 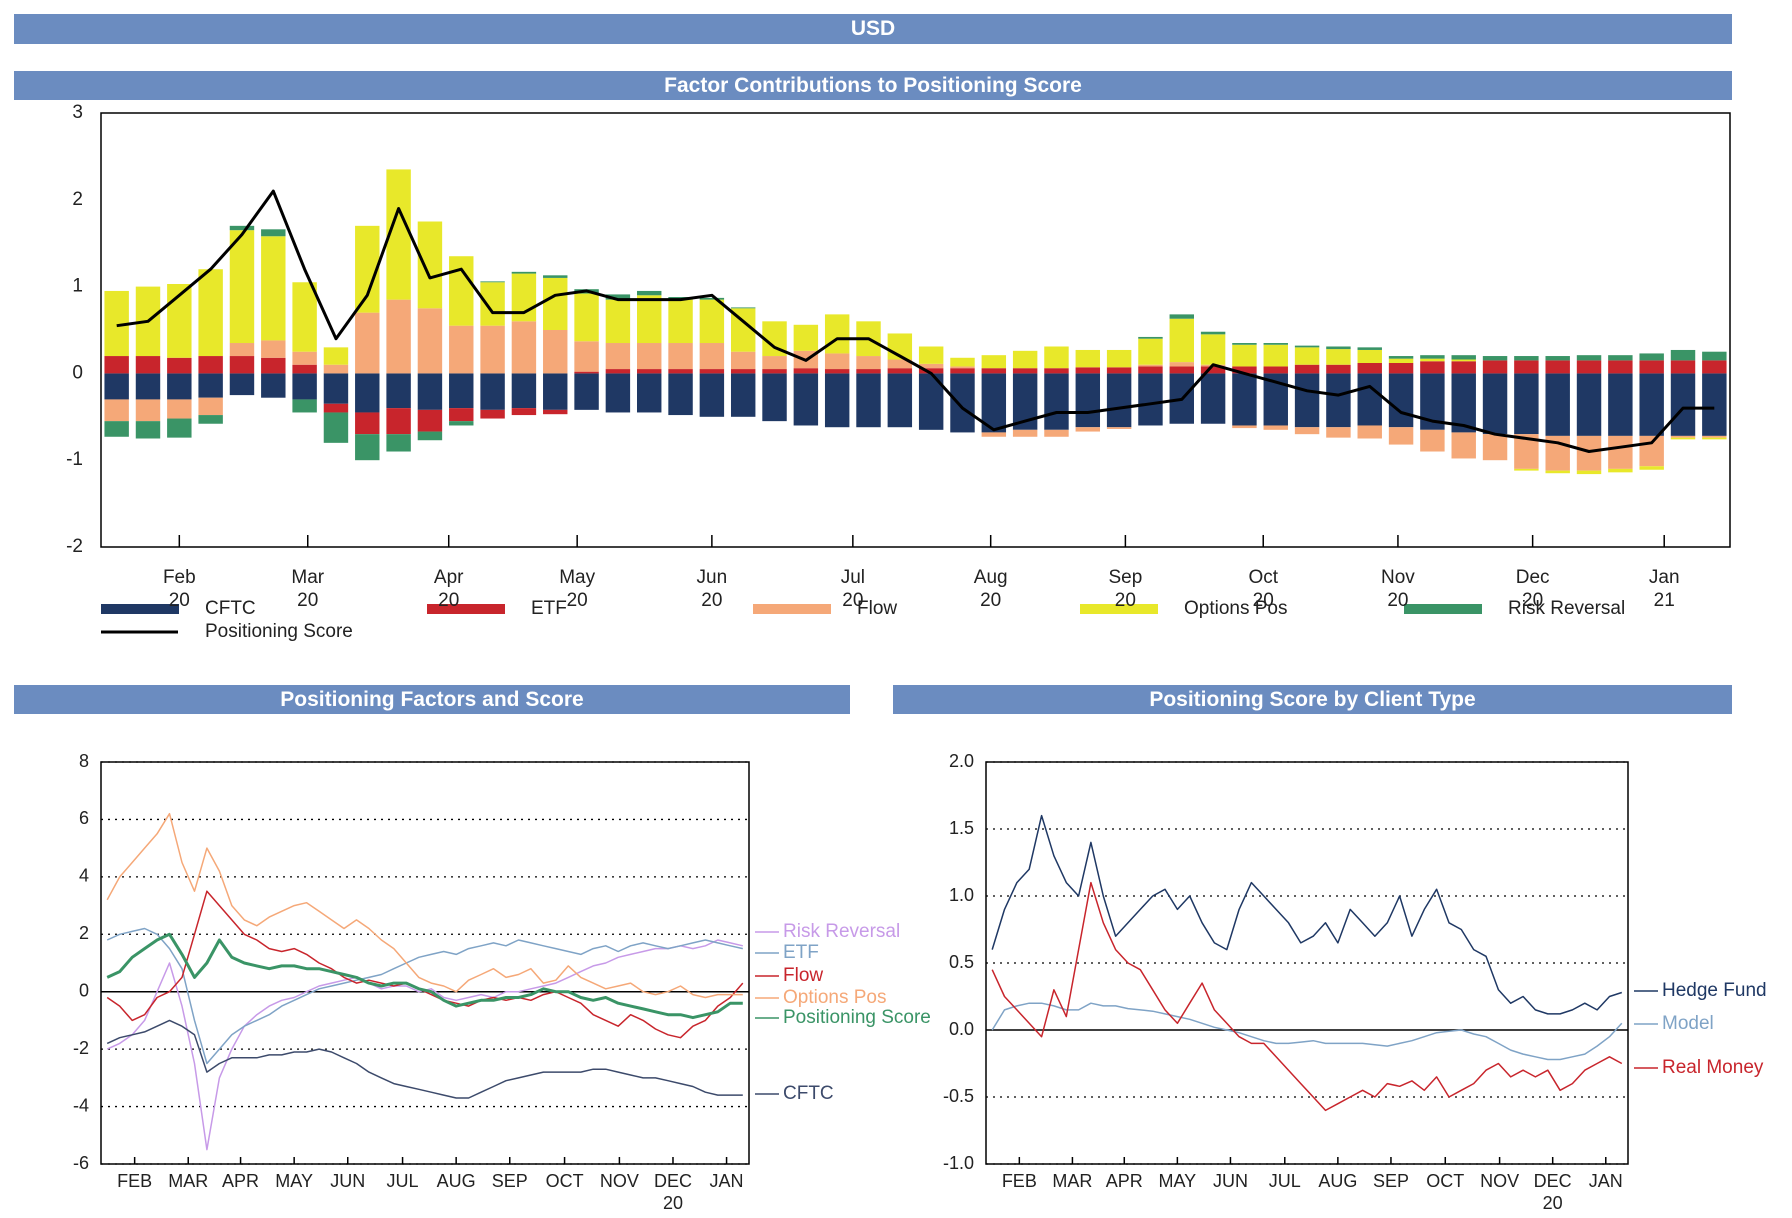 I want to click on y-tick-label: -0.5, so click(x=958, y=1096).